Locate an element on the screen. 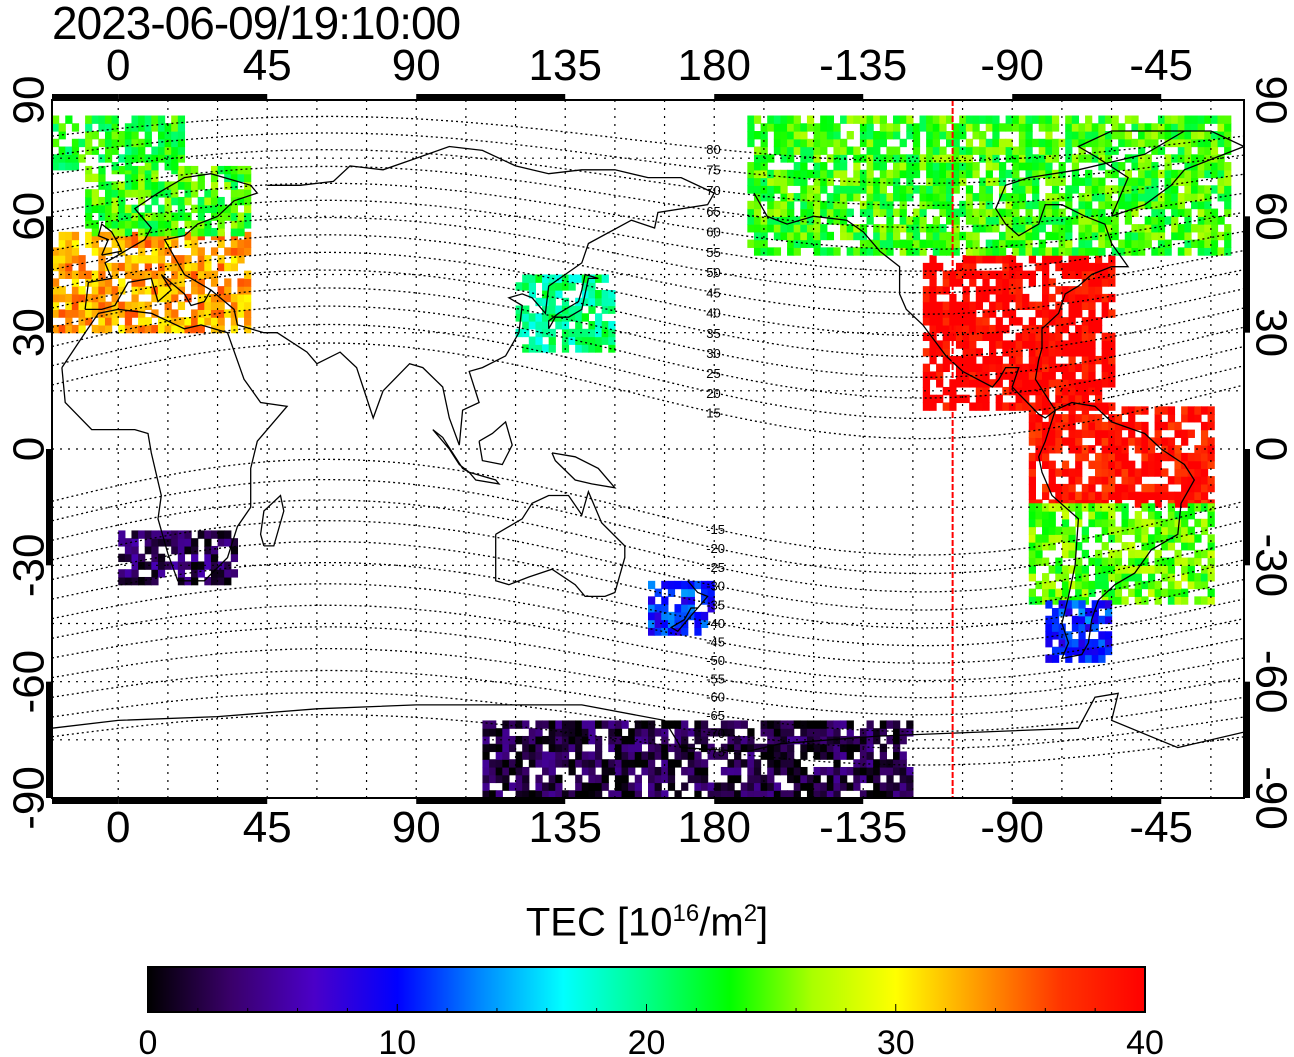 This screenshot has height=1057, width=1294. lat-tick-label-right: 60 is located at coordinates (1270, 216).